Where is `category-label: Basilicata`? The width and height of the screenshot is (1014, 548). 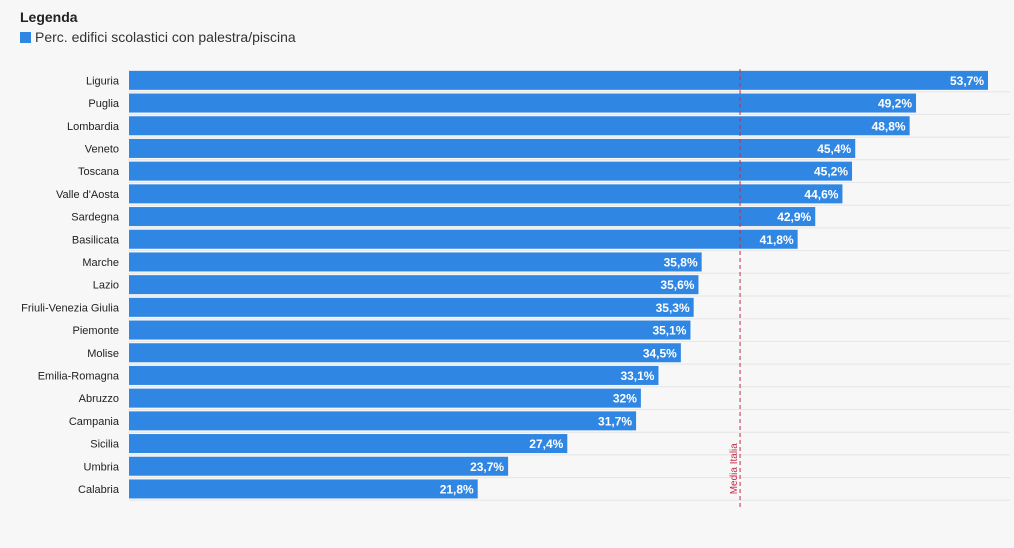
category-label: Basilicata is located at coordinates (96, 240).